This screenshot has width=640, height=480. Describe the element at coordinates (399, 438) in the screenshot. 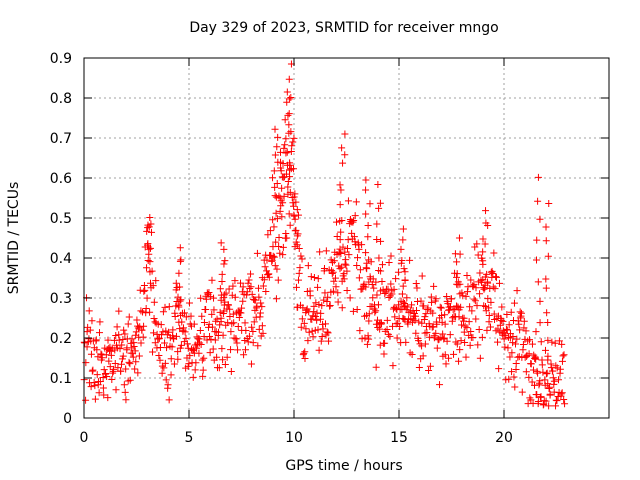

I see `x-tick-label: 15` at that location.